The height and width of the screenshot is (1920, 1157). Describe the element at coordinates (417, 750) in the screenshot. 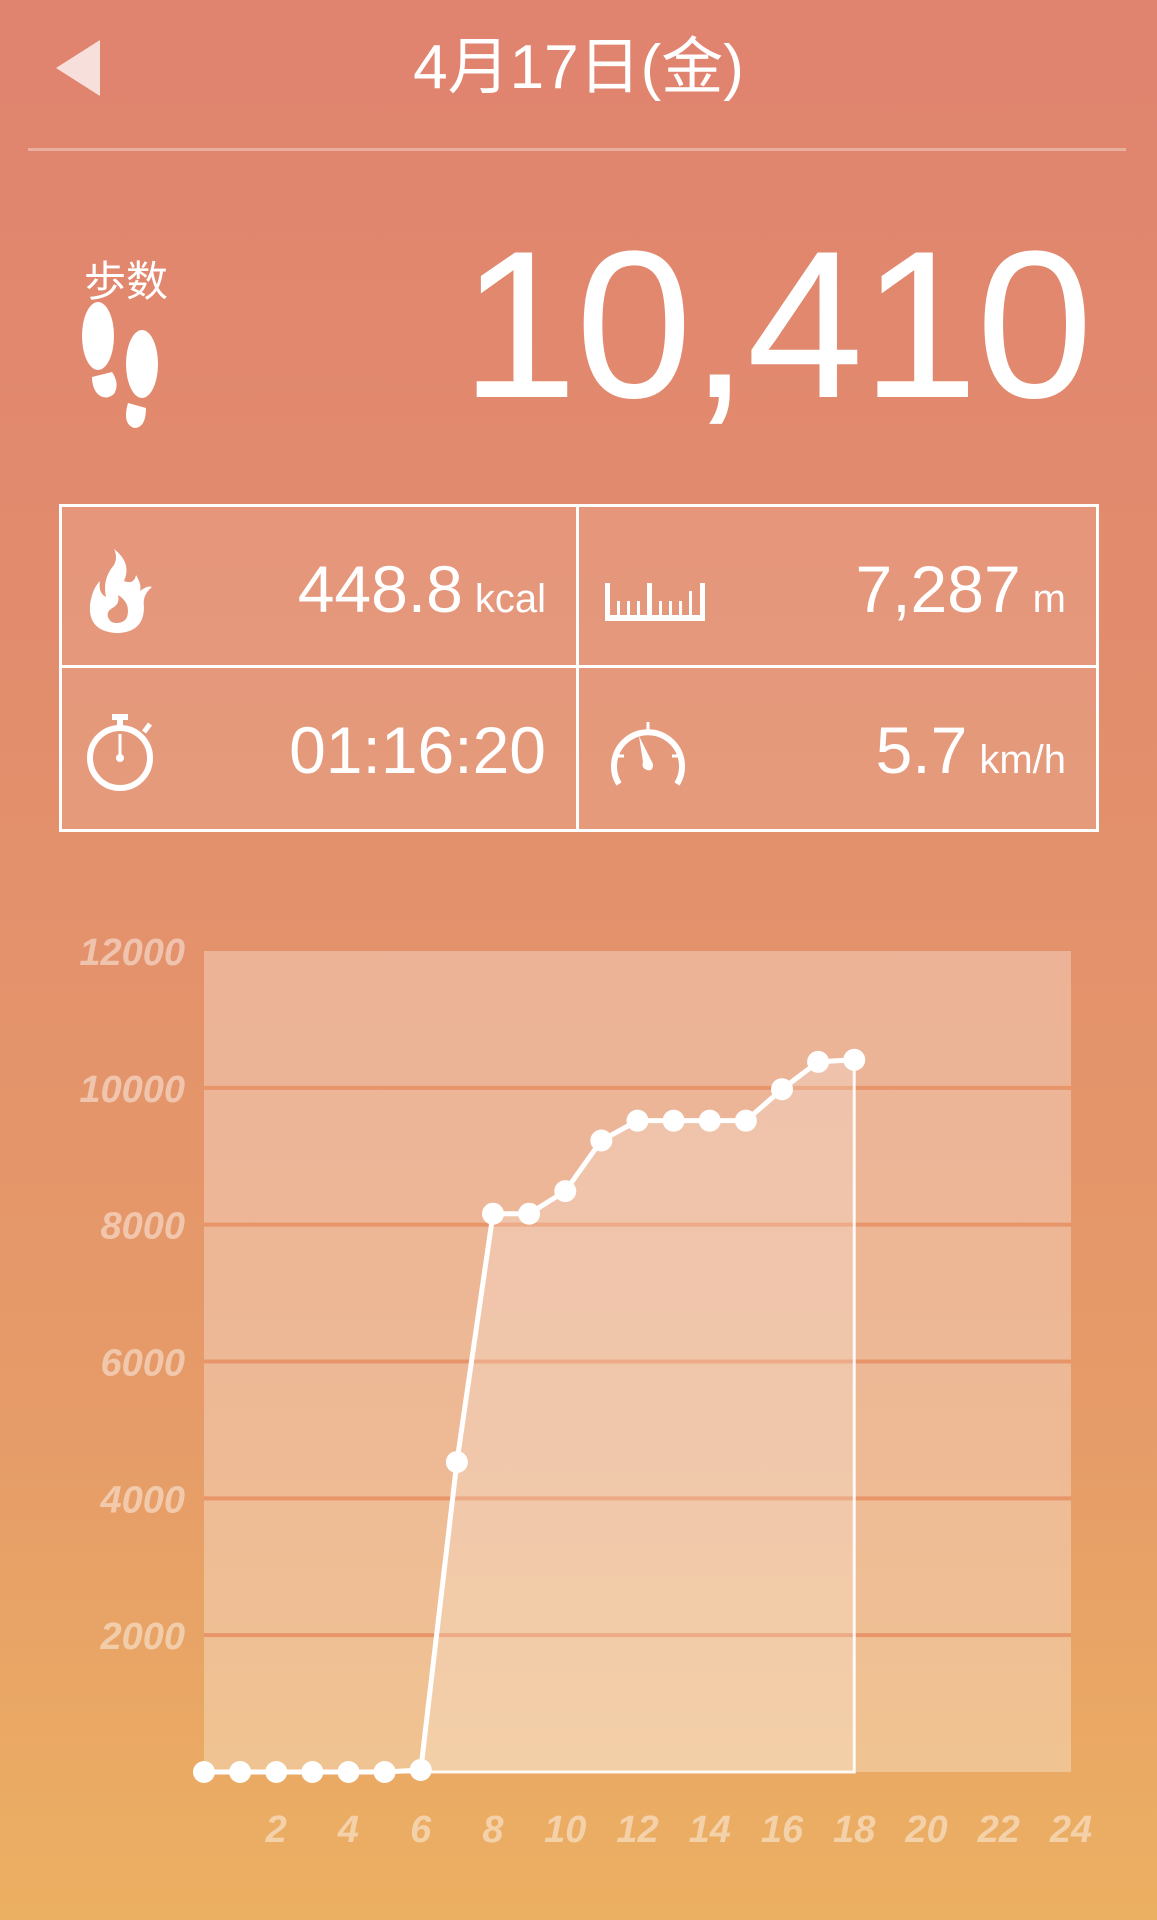

I see `duration-value: 01:16:20` at that location.